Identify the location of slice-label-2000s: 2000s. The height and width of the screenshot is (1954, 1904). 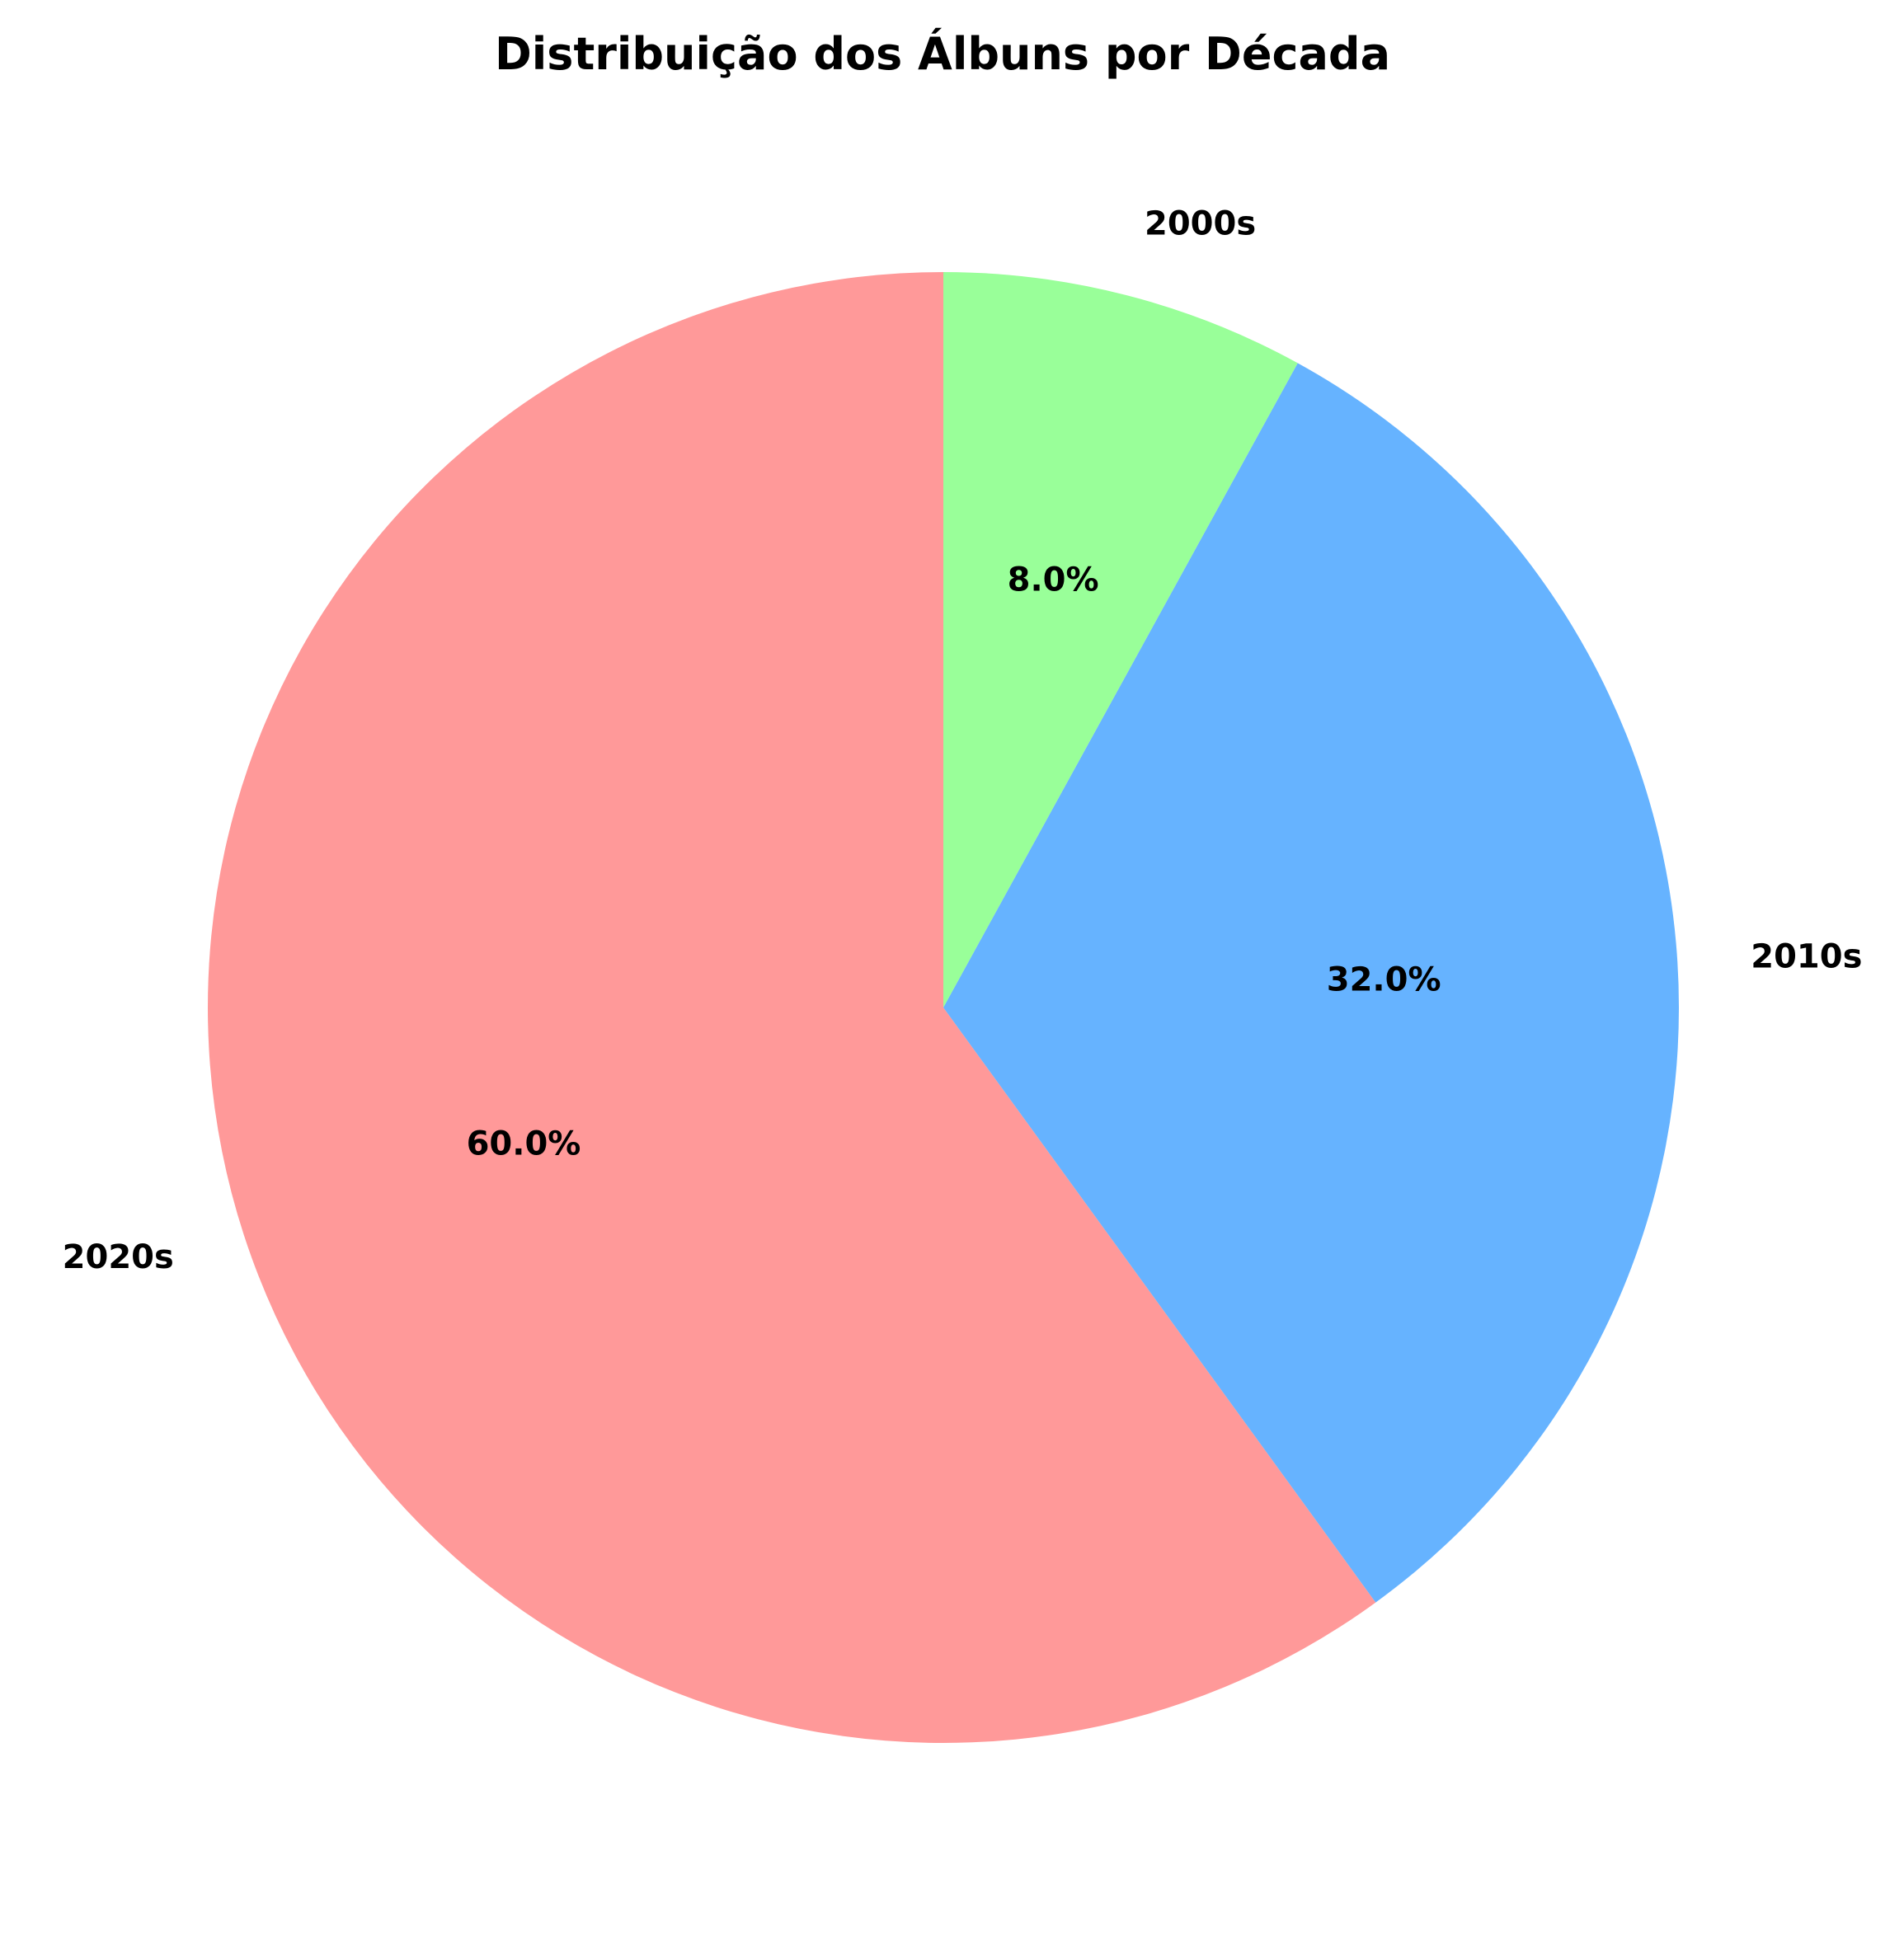
(1200, 224).